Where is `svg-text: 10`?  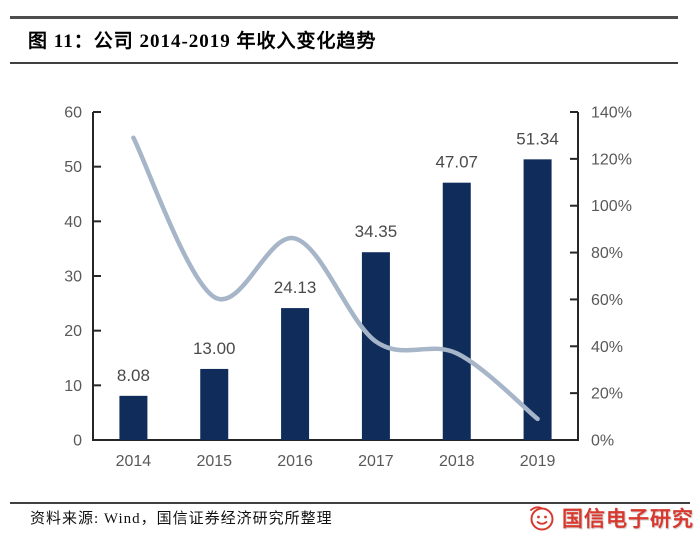 svg-text: 10 is located at coordinates (73, 386).